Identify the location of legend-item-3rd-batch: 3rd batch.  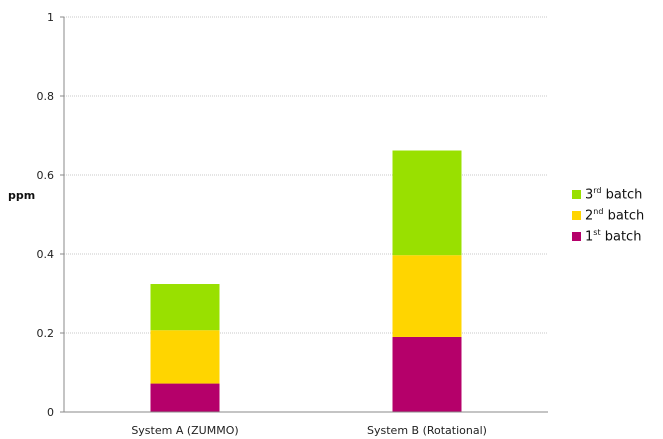
(608, 194).